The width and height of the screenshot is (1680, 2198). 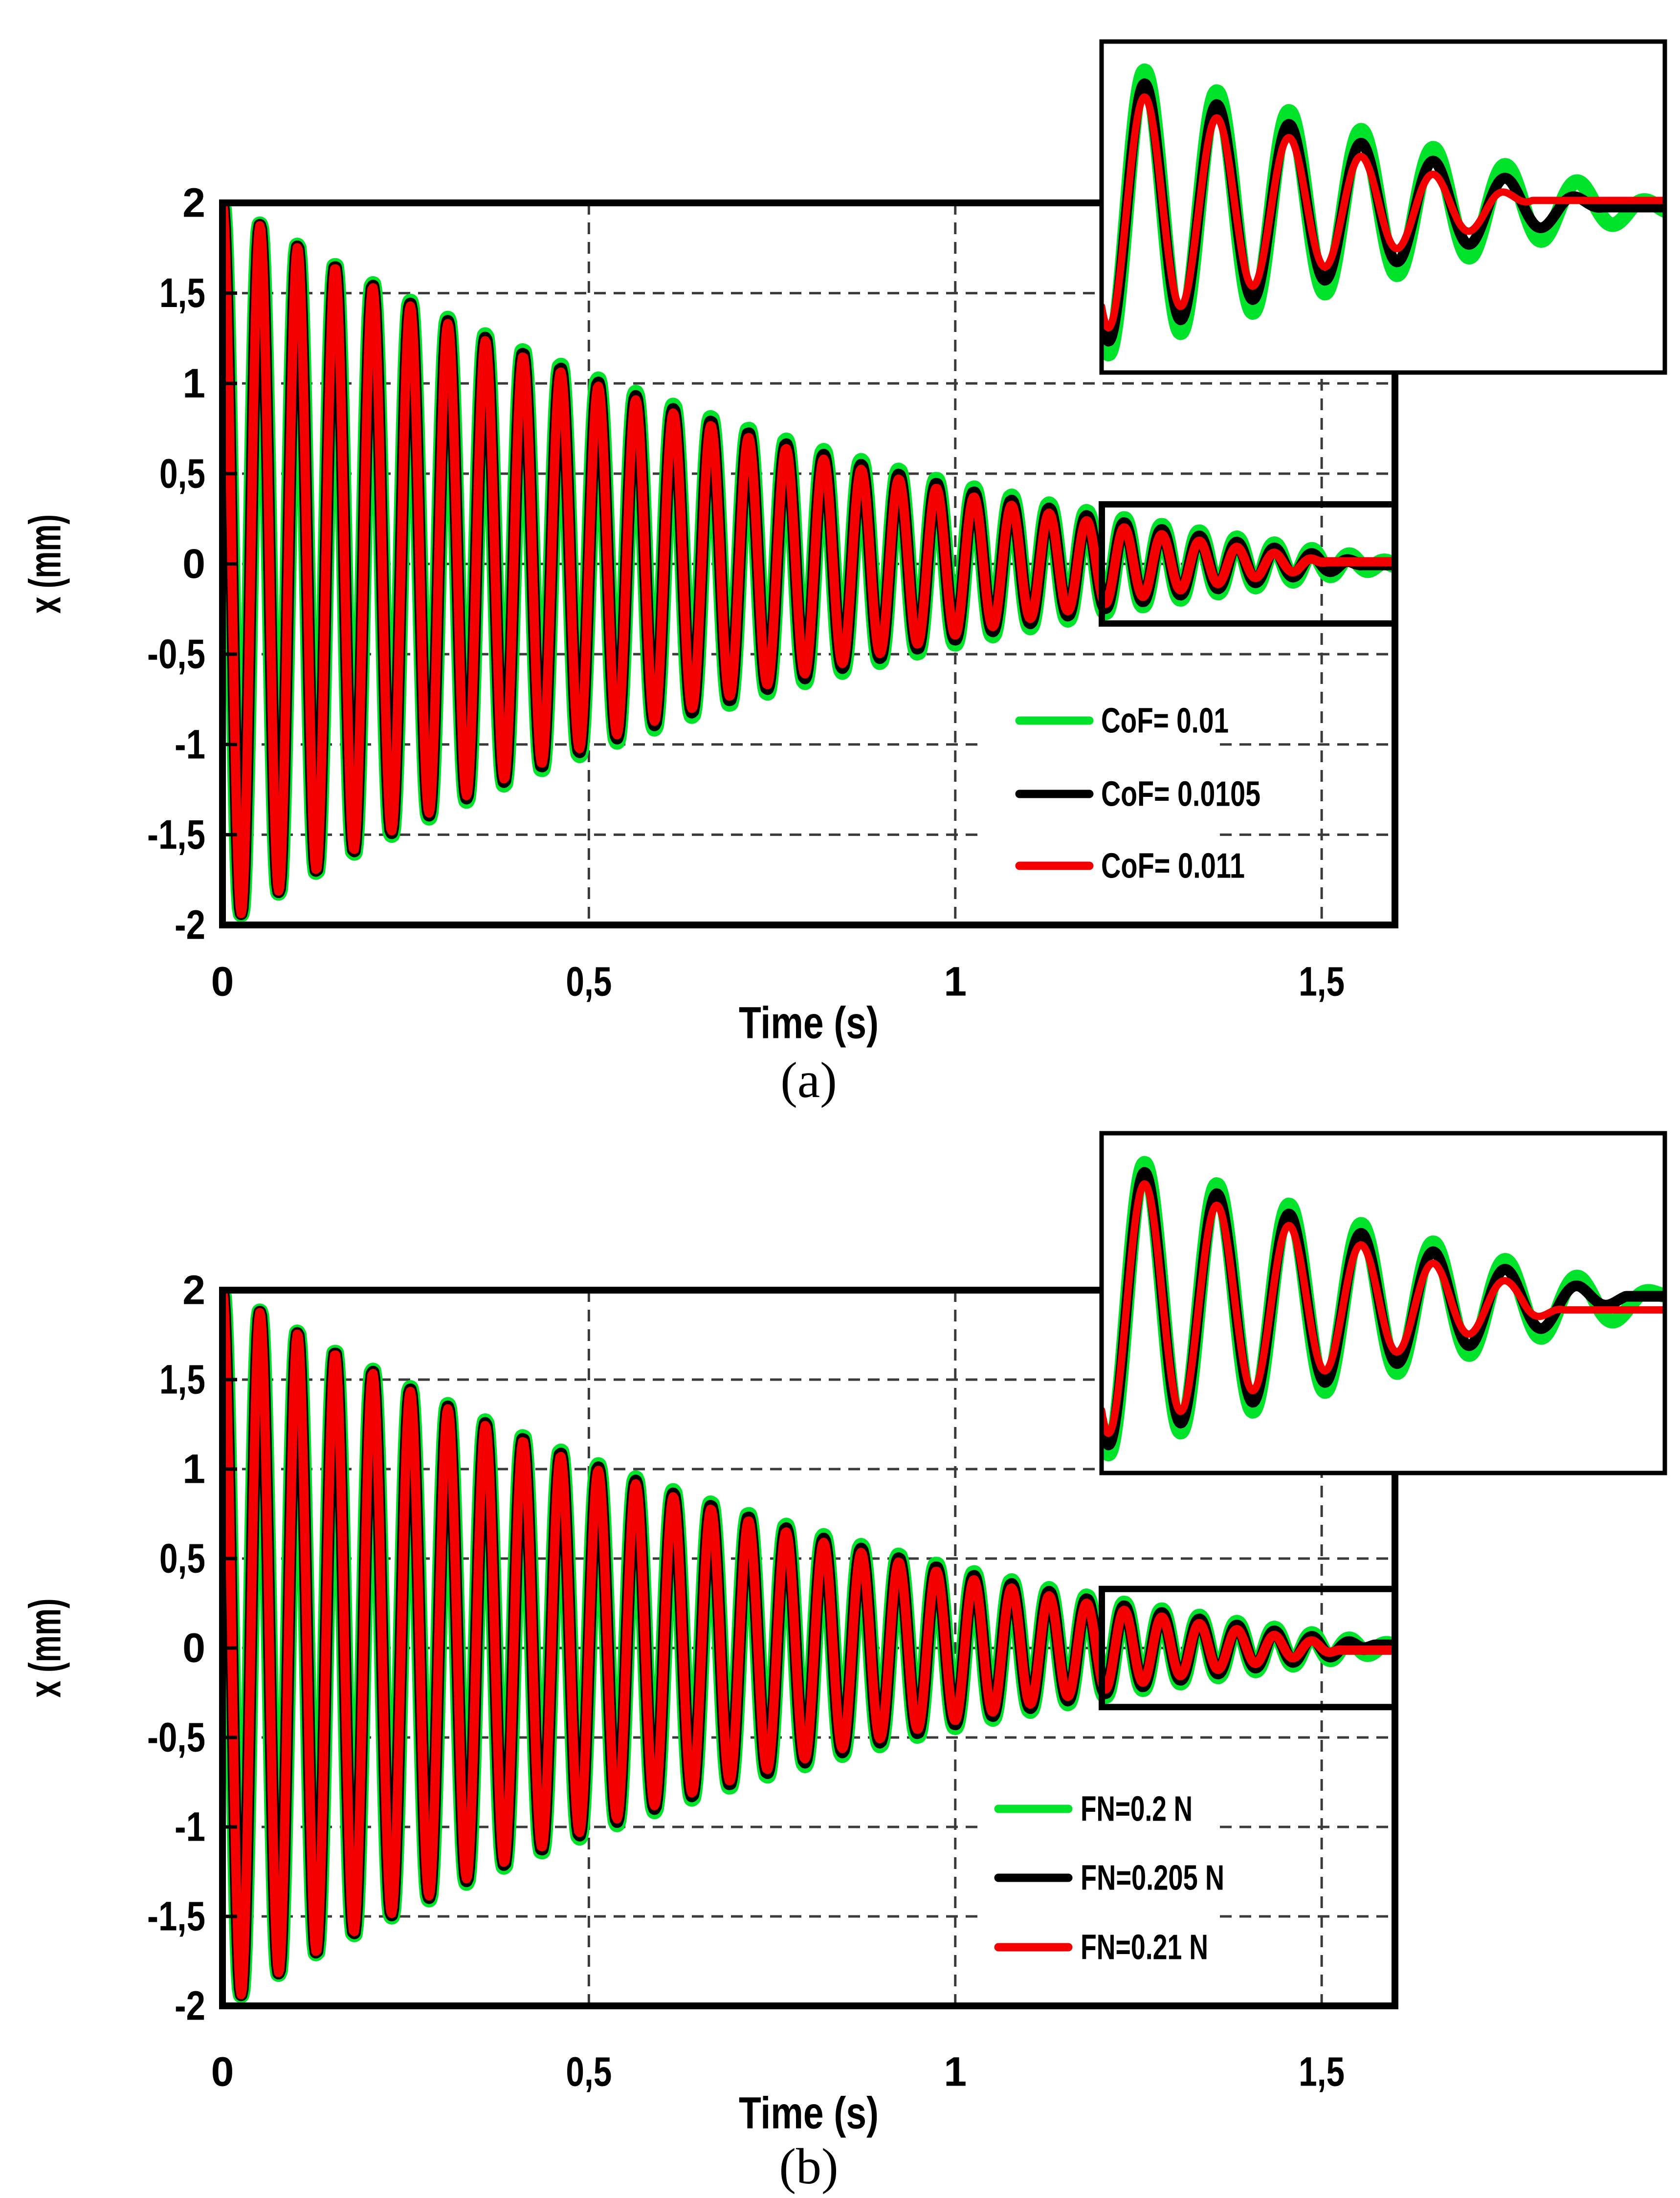 I want to click on legend-label: FN=0.205 N, so click(x=1152, y=1878).